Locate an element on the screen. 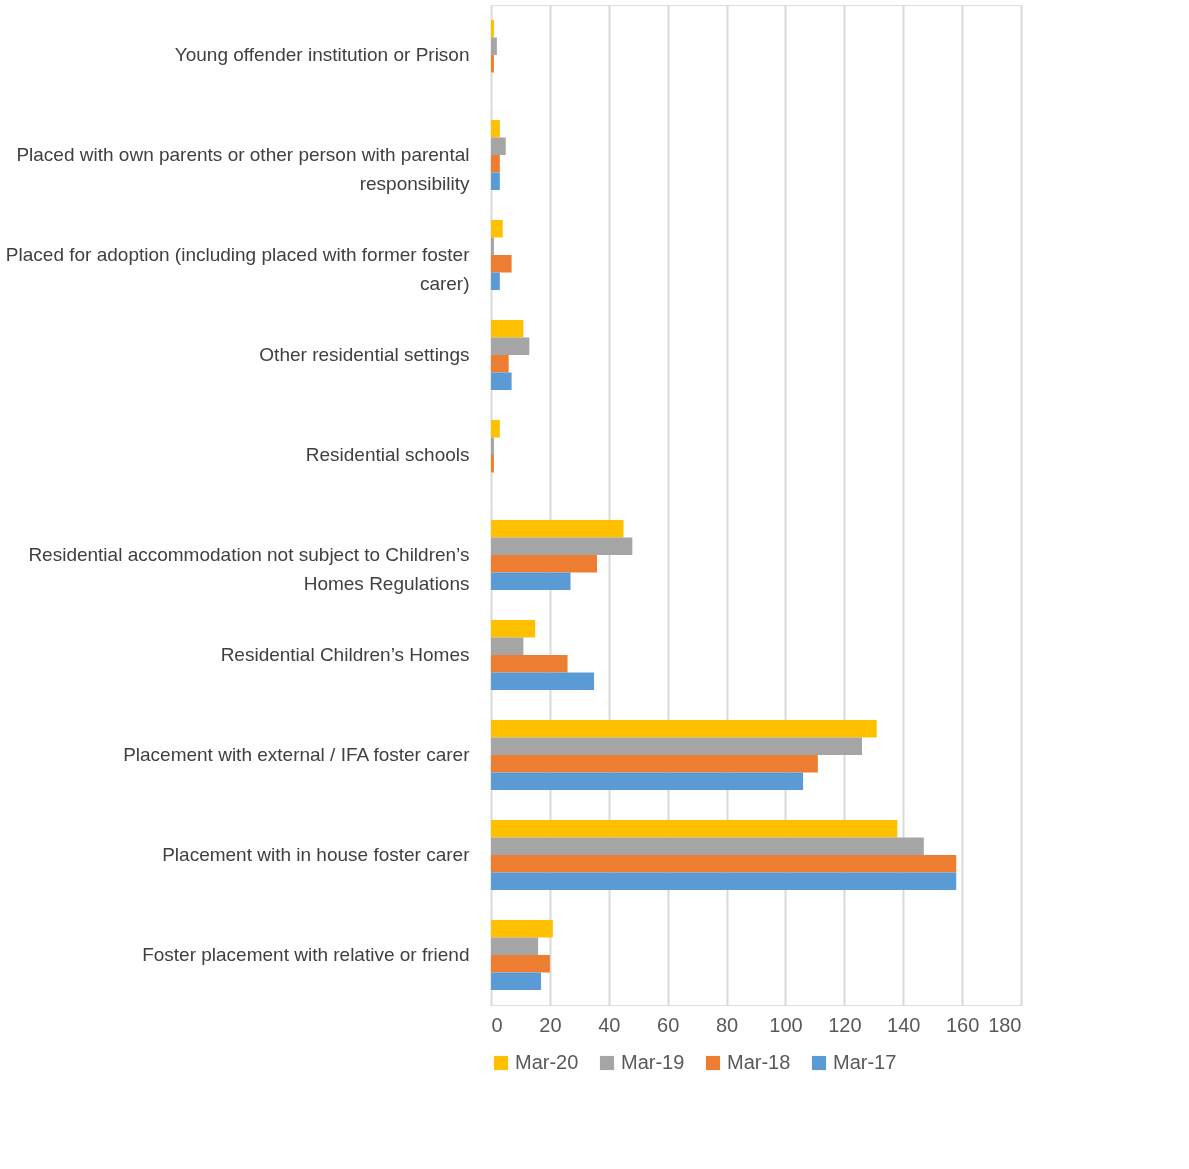  x-tick-label: 20 is located at coordinates (550, 1024).